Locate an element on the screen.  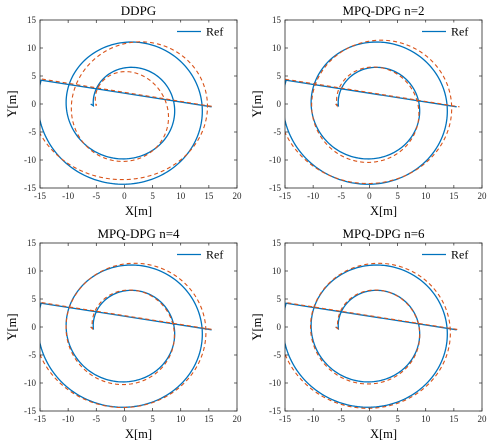
subplot-title: MPQ-DPG n=6 is located at coordinates (383, 233).